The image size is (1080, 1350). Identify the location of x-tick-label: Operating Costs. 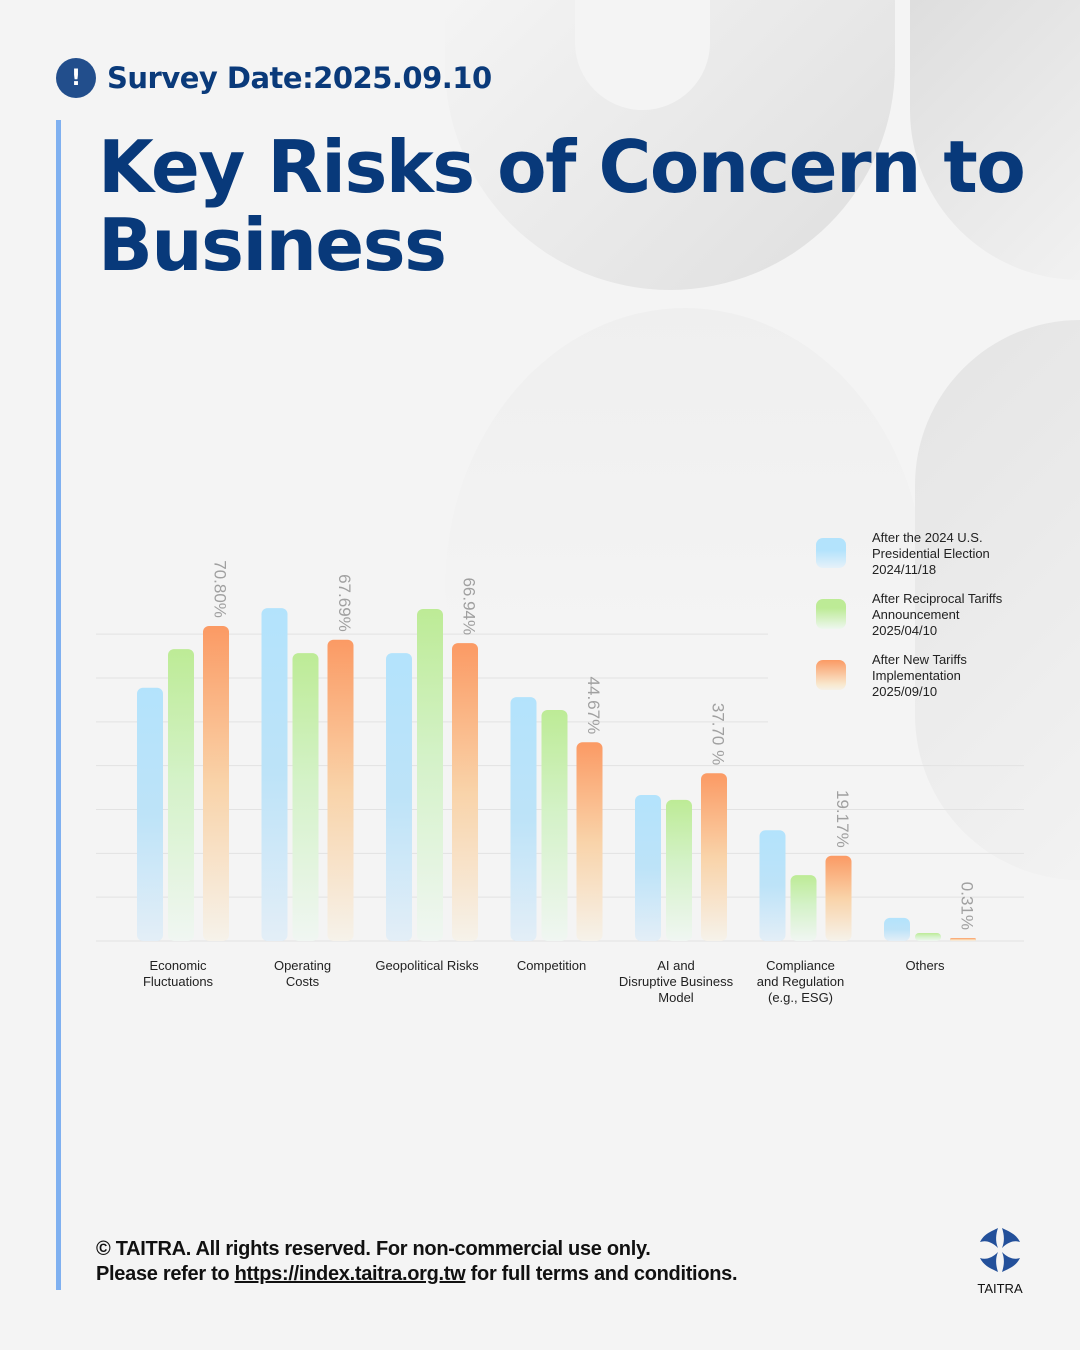
(302, 973).